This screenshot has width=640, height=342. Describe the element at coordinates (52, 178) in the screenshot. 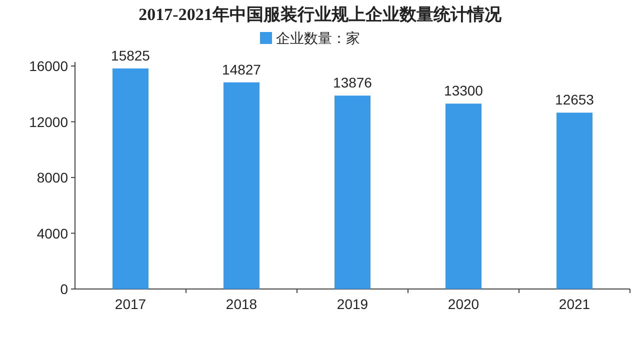

I see `y-tick-label: 8000` at that location.